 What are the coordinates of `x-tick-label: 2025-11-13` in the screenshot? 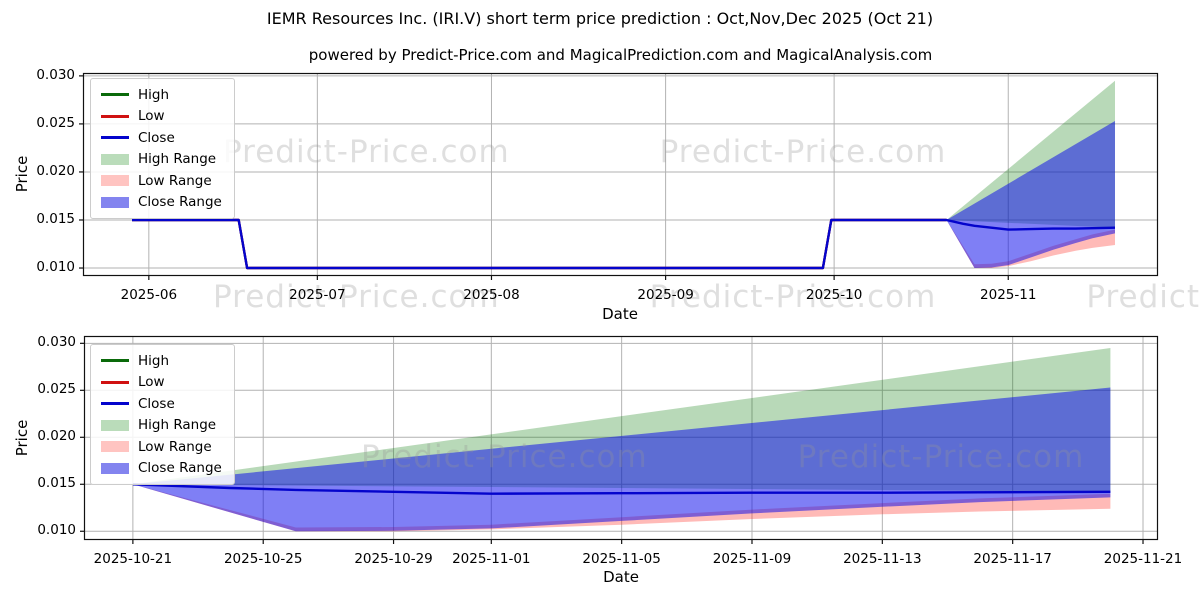 It's located at (882, 559).